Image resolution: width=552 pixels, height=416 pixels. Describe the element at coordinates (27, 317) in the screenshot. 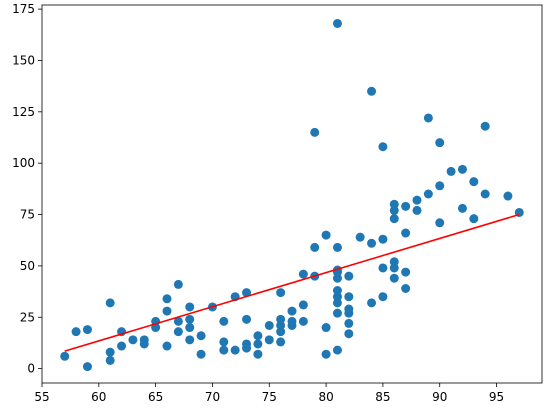

I see `y-tick-label: 25` at that location.